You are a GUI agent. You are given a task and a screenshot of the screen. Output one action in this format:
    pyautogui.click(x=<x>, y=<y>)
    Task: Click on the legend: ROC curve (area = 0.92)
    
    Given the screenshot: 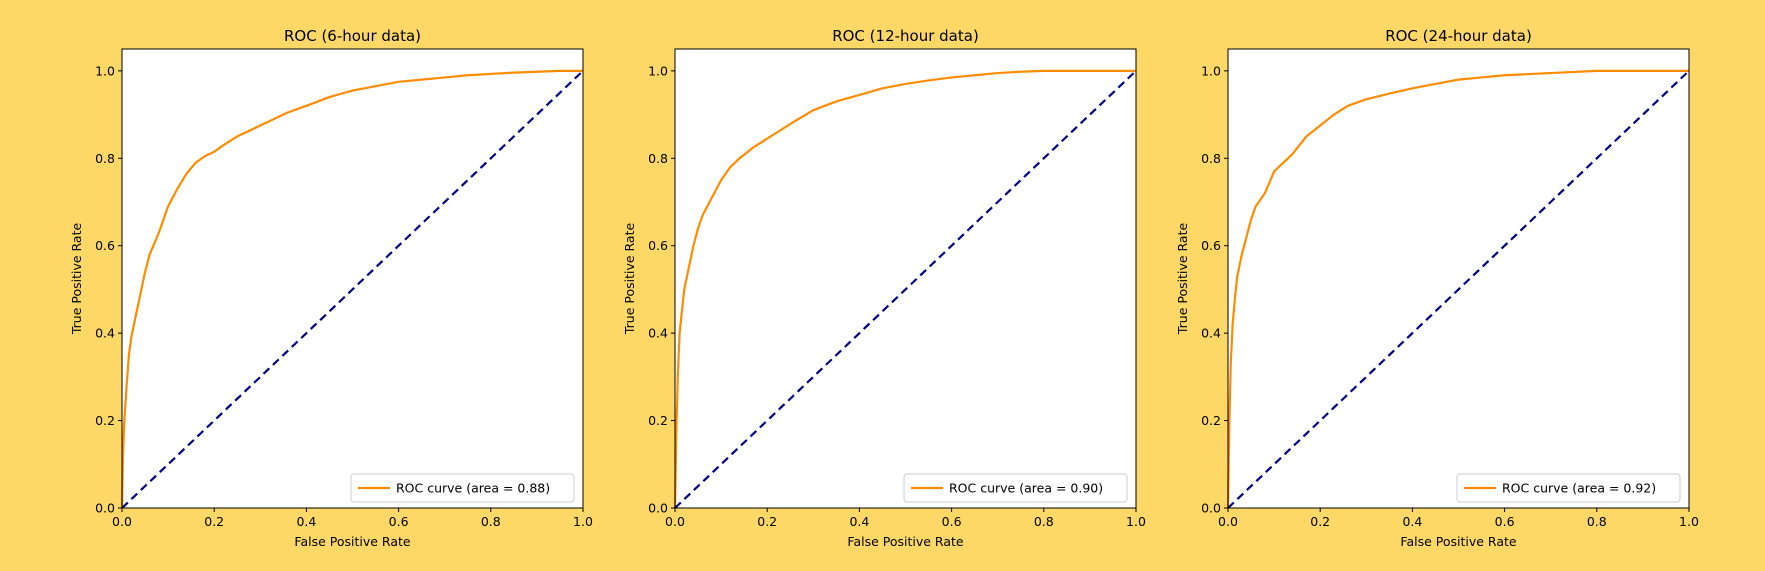 What is the action you would take?
    pyautogui.click(x=1568, y=488)
    